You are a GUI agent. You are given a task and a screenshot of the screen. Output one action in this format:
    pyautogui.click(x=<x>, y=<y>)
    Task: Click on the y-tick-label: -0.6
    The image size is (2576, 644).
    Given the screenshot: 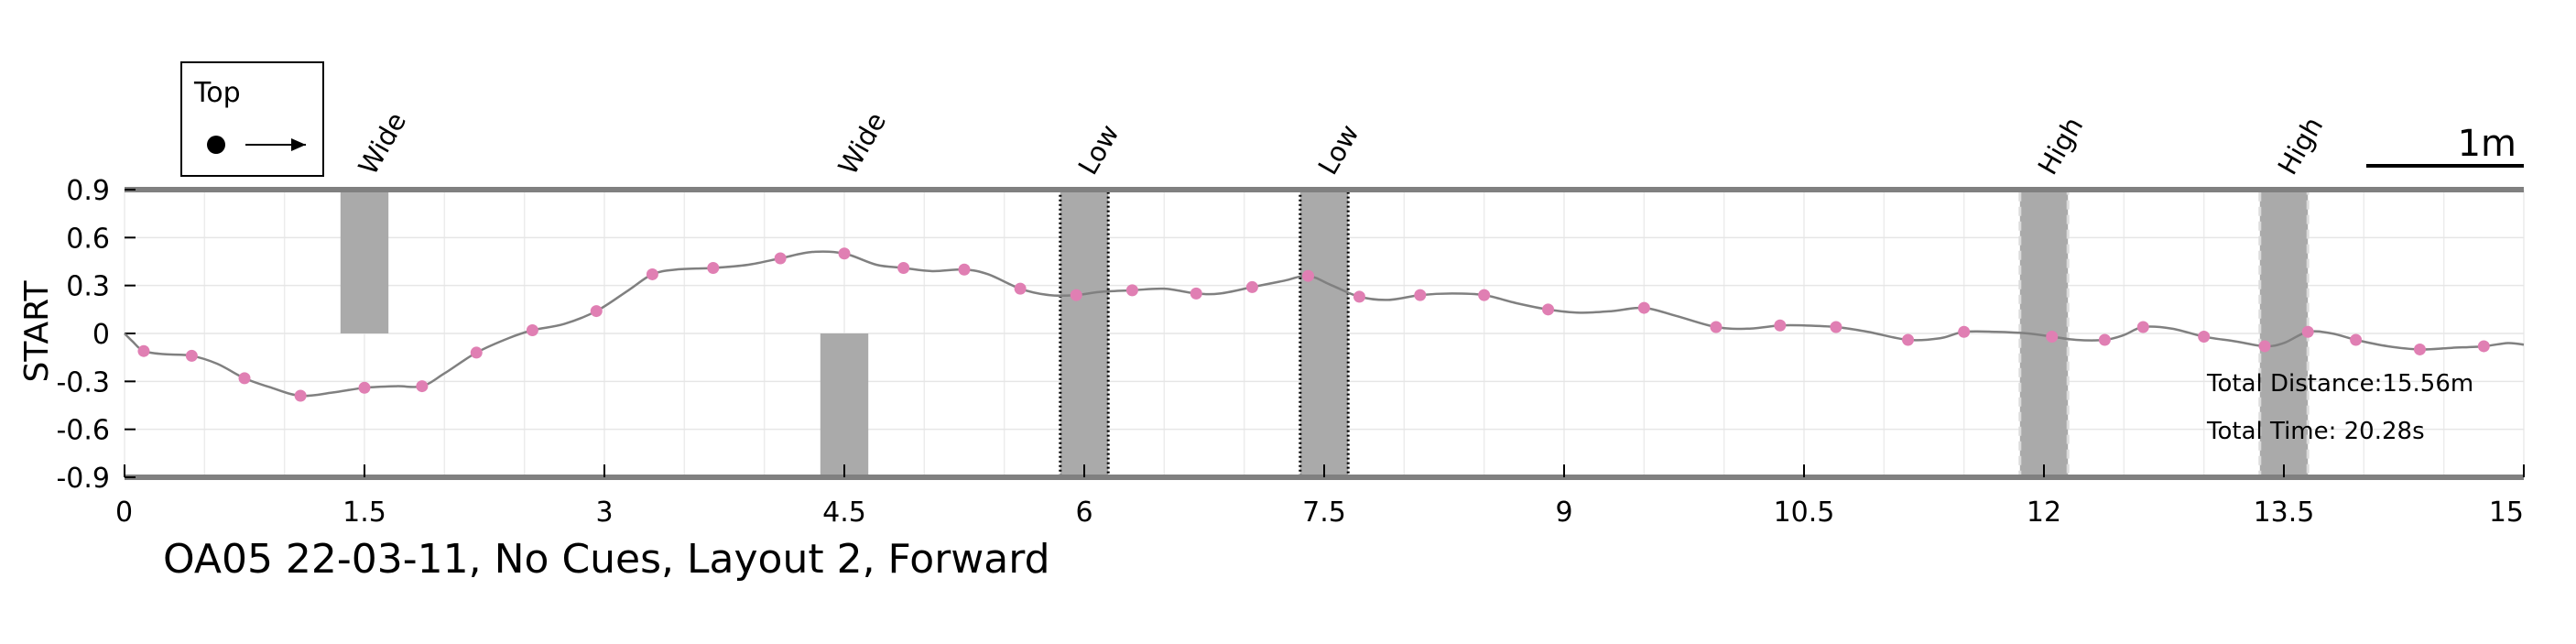 What is the action you would take?
    pyautogui.click(x=83, y=431)
    